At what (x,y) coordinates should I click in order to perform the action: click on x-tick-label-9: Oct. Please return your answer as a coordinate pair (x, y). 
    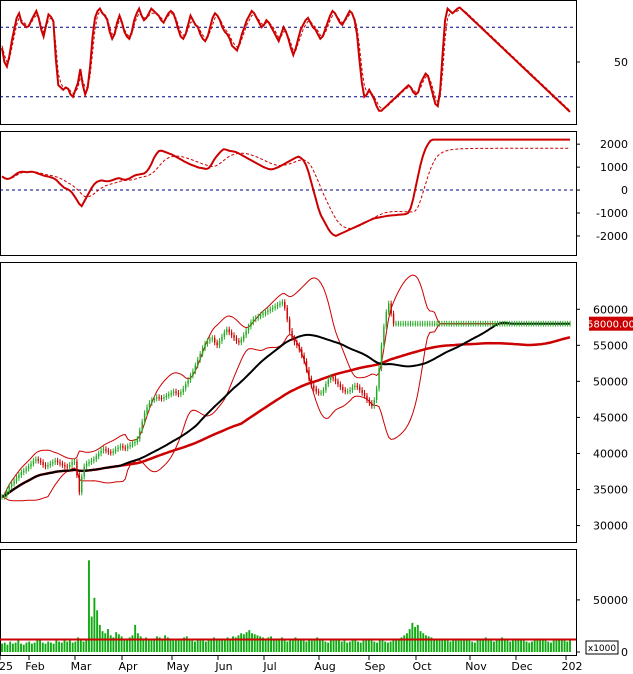
    Looking at the image, I should click on (422, 666).